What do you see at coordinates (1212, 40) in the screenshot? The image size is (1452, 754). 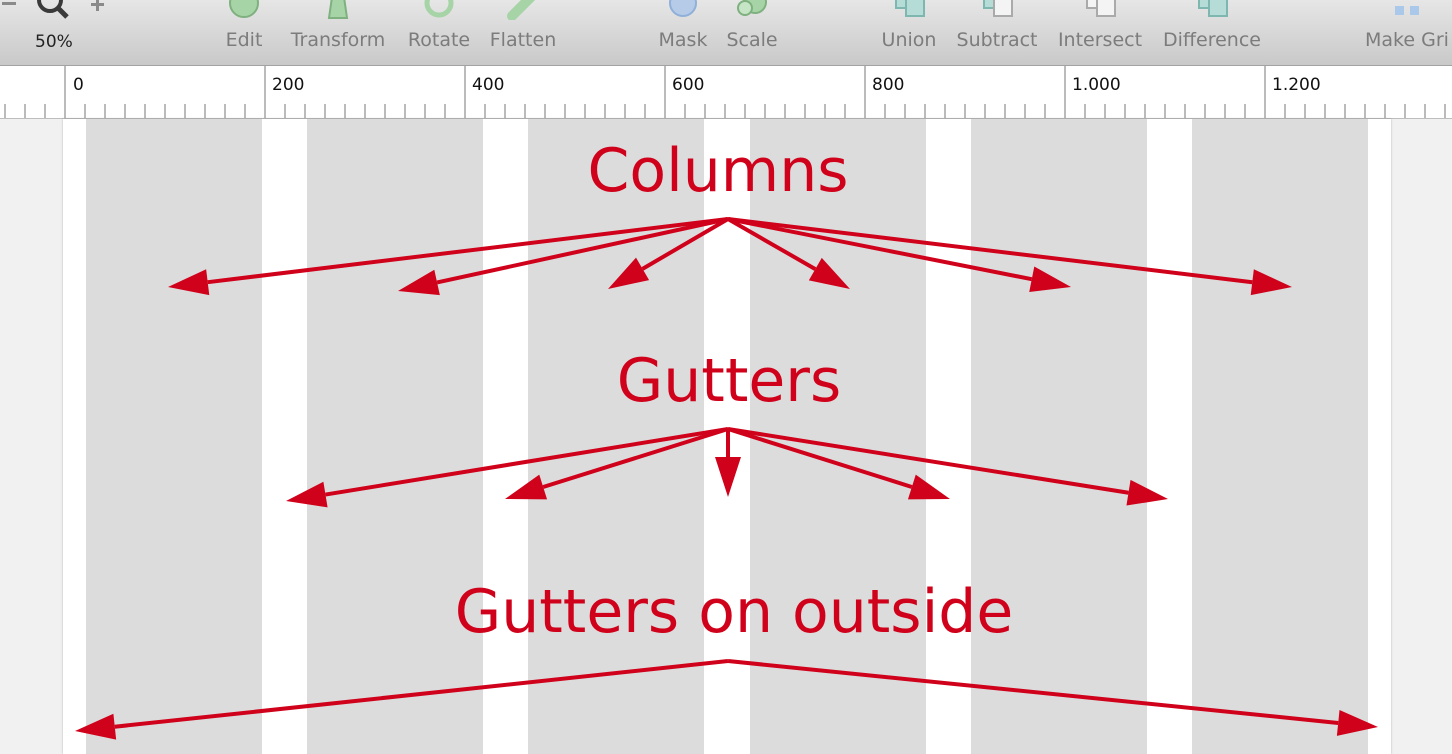 I see `difference-label: Difference` at bounding box center [1212, 40].